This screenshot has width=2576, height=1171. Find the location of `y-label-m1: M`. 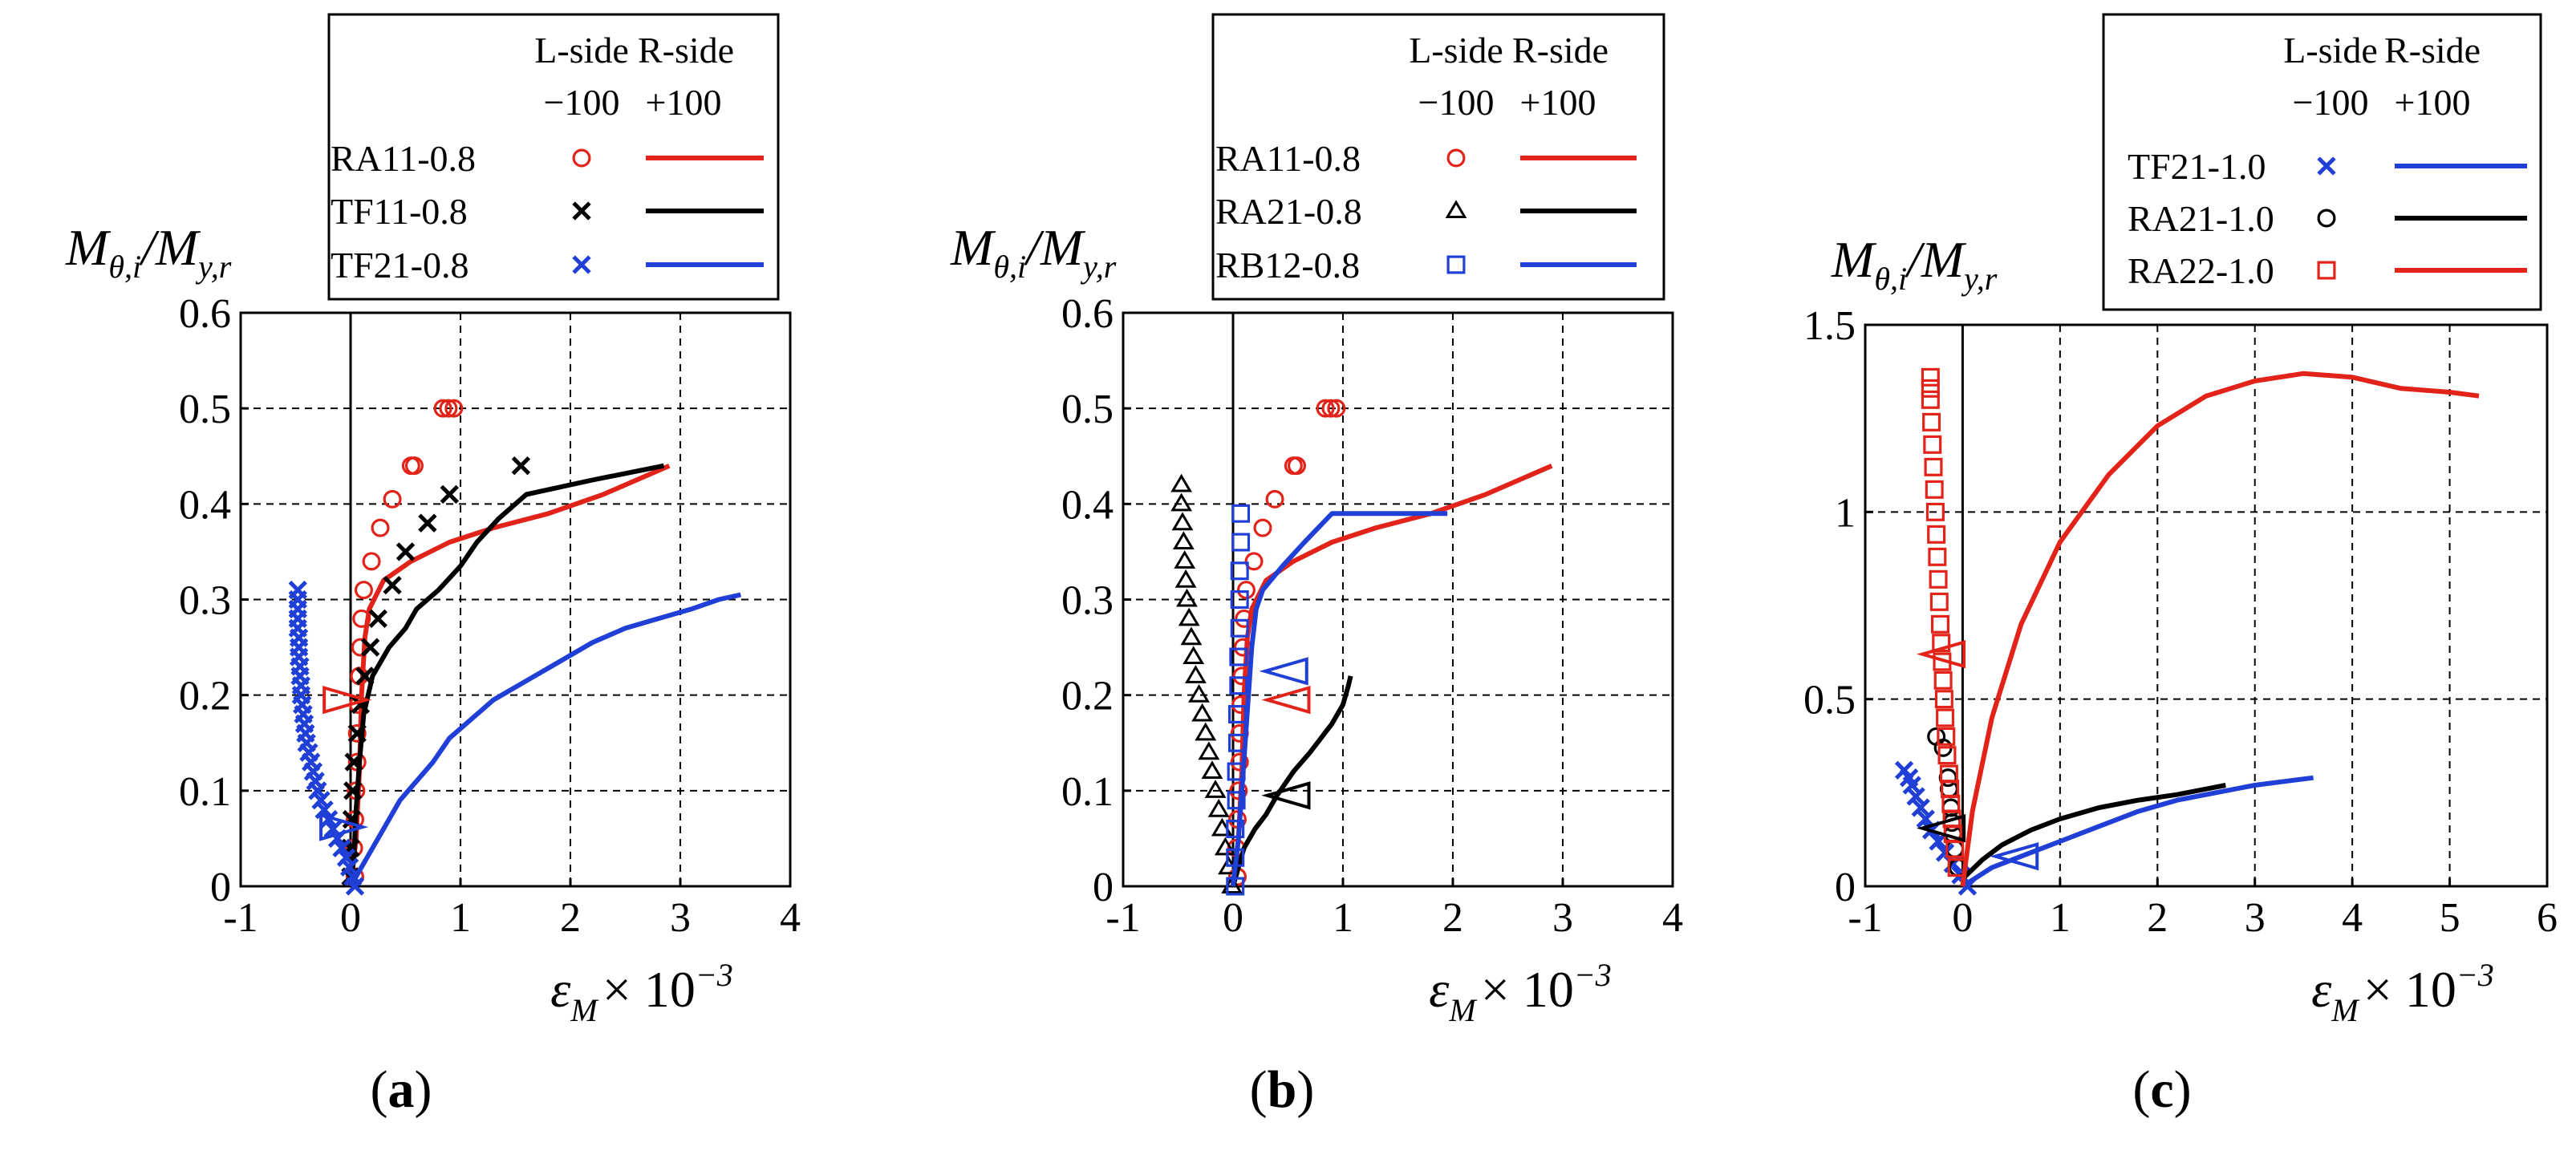

y-label-m1: M is located at coordinates (973, 247).